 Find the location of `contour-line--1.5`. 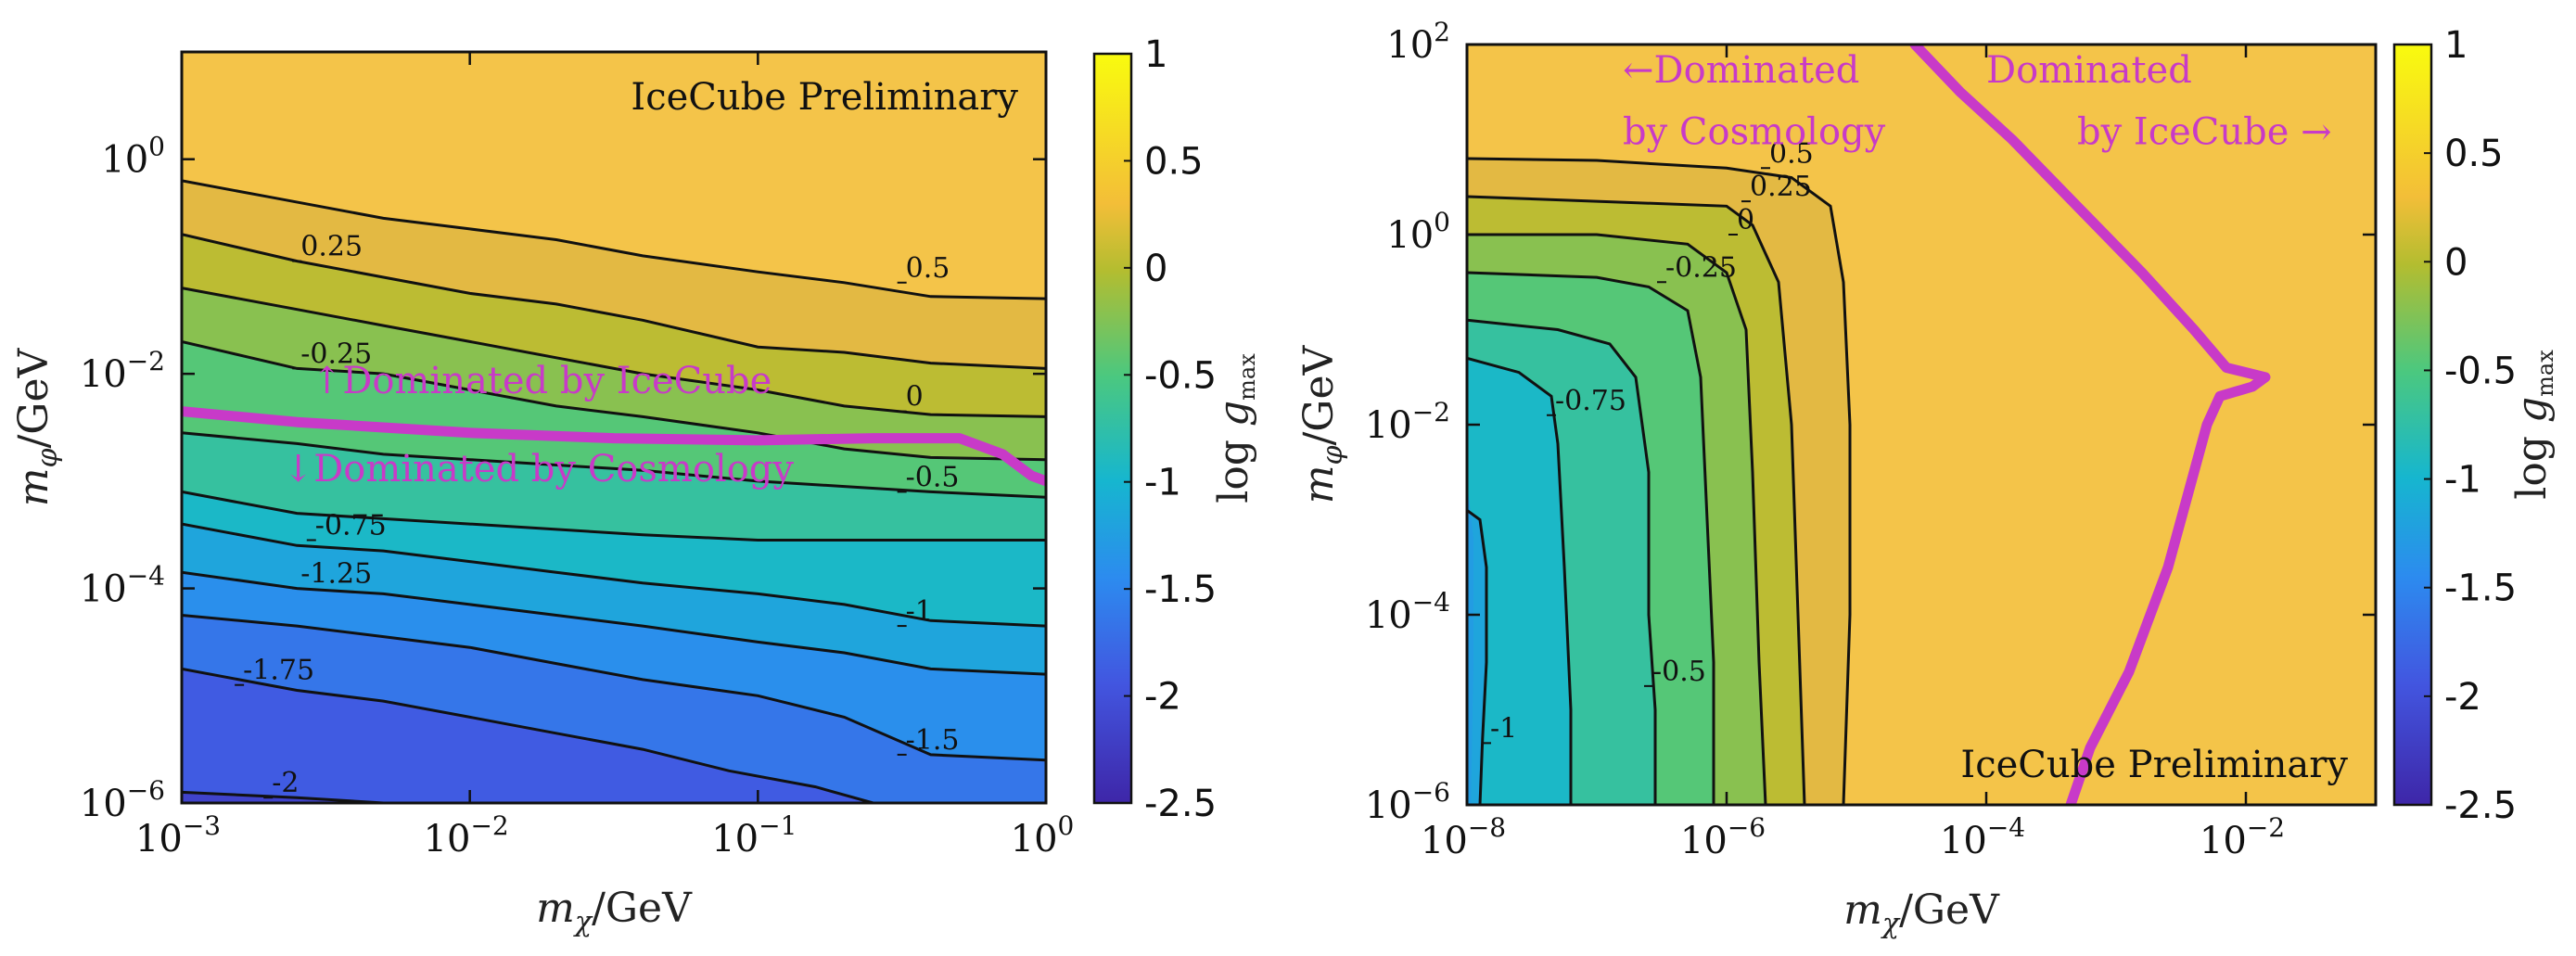

contour-line--1.5 is located at coordinates (614, 688).